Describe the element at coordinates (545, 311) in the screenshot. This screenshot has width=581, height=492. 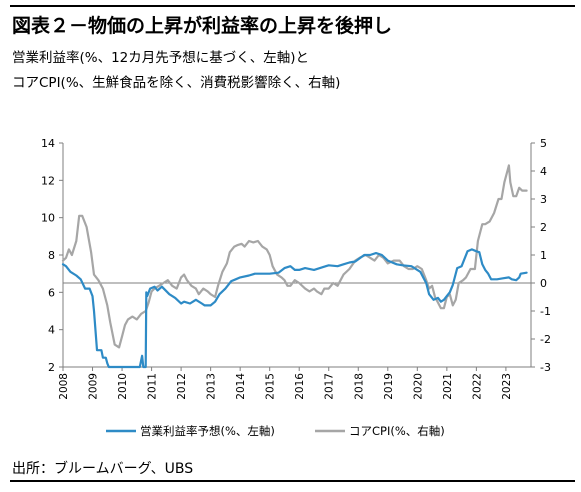
I see `right-tick-label: -1` at that location.